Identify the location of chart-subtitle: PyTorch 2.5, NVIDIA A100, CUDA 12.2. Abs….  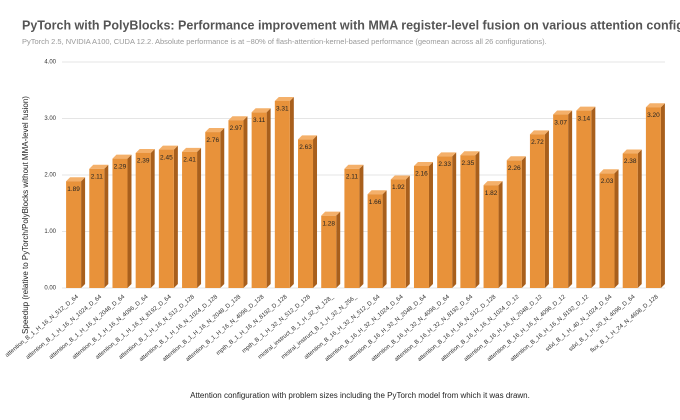
(284, 41).